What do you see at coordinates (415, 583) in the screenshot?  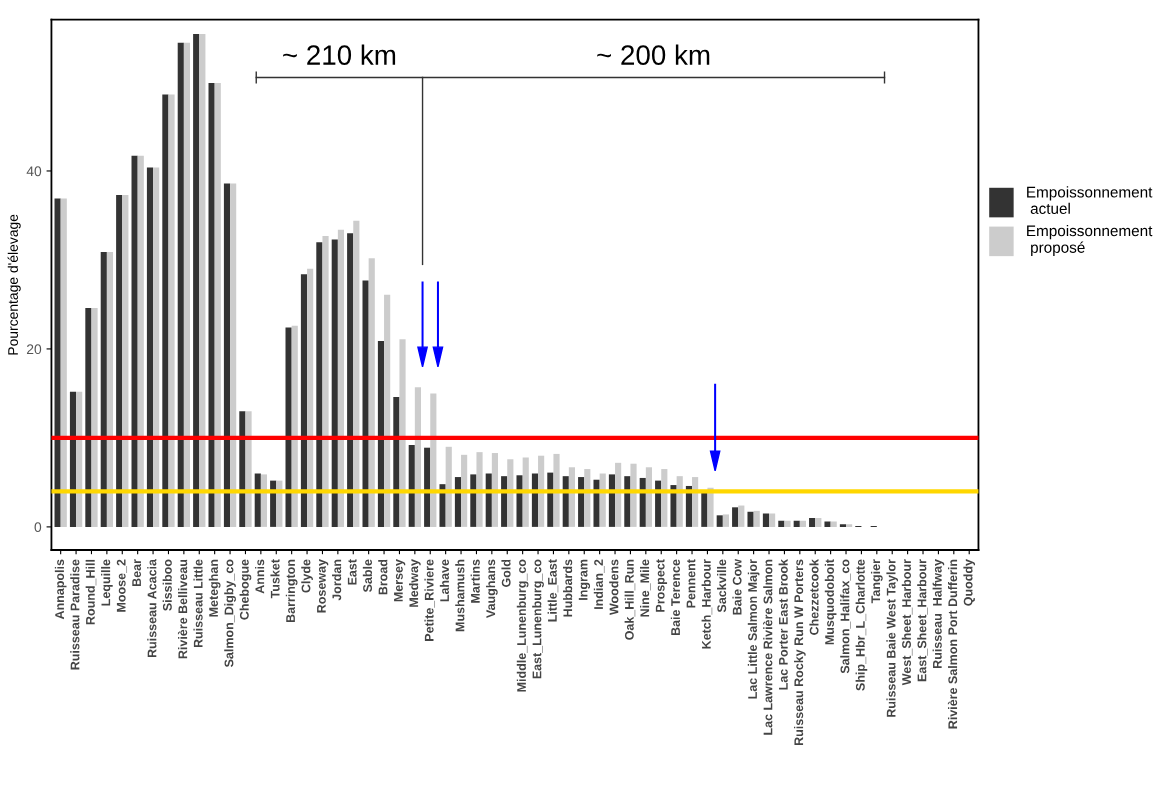 I see `x-tick-label: Medway` at bounding box center [415, 583].